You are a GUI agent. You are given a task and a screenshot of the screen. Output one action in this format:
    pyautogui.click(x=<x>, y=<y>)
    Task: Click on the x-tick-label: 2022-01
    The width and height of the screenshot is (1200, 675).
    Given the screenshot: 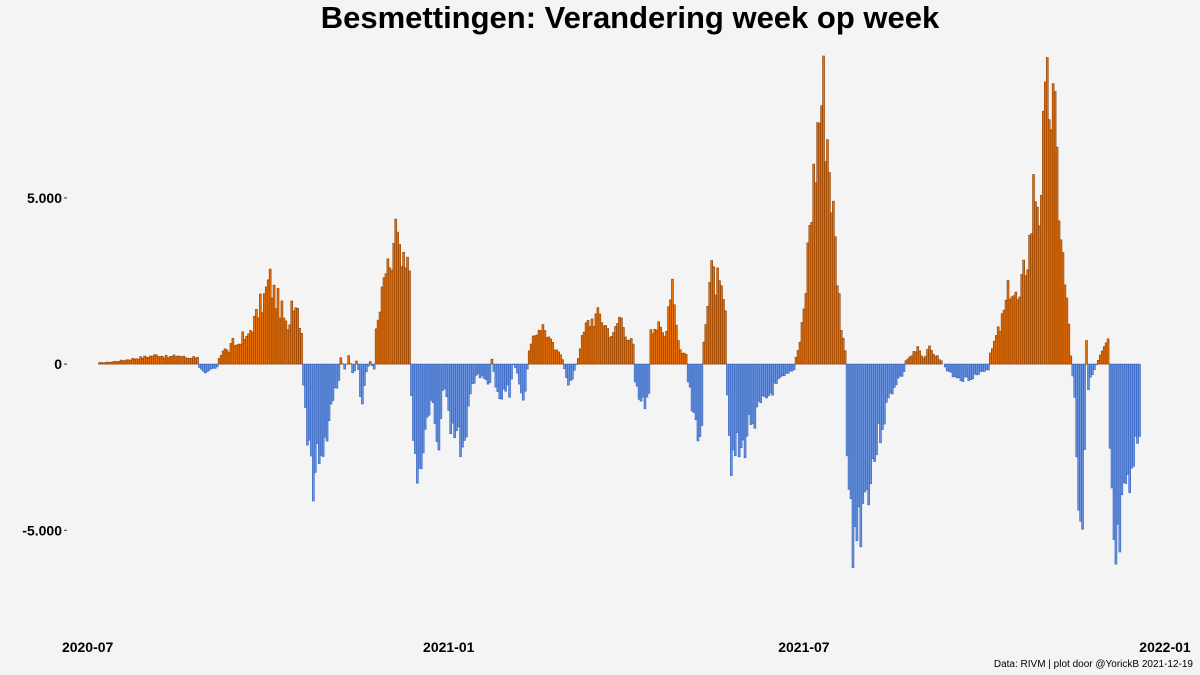 What is the action you would take?
    pyautogui.click(x=1165, y=647)
    